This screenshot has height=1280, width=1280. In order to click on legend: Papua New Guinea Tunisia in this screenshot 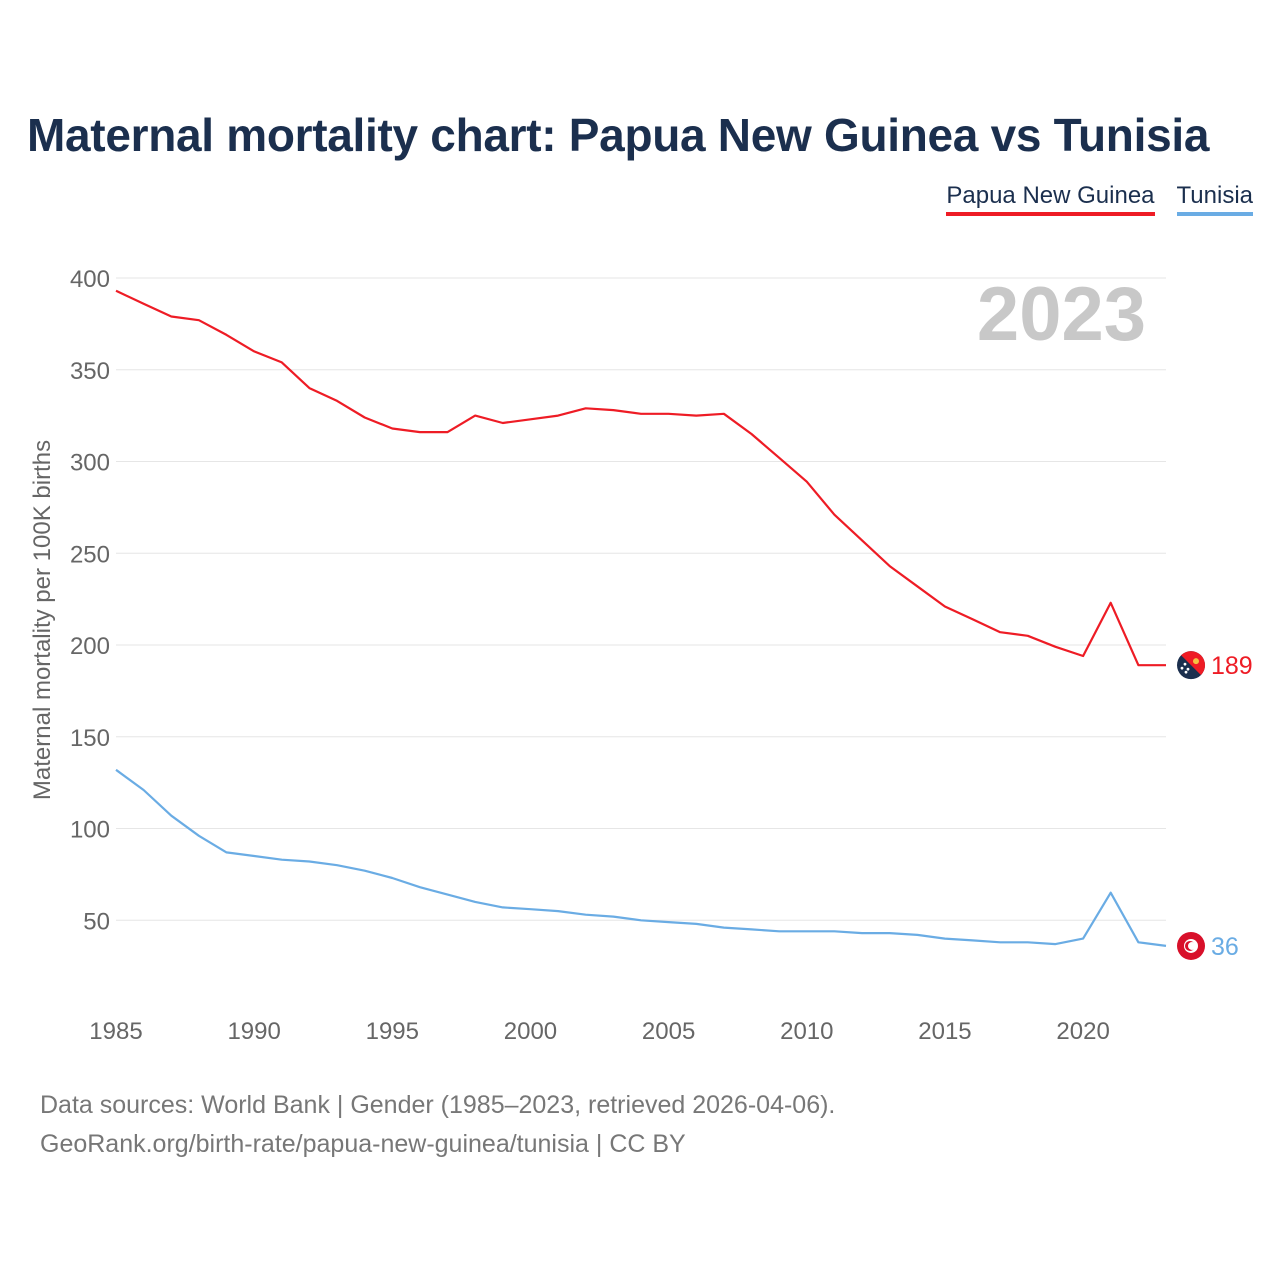, I will do `click(1099, 199)`.